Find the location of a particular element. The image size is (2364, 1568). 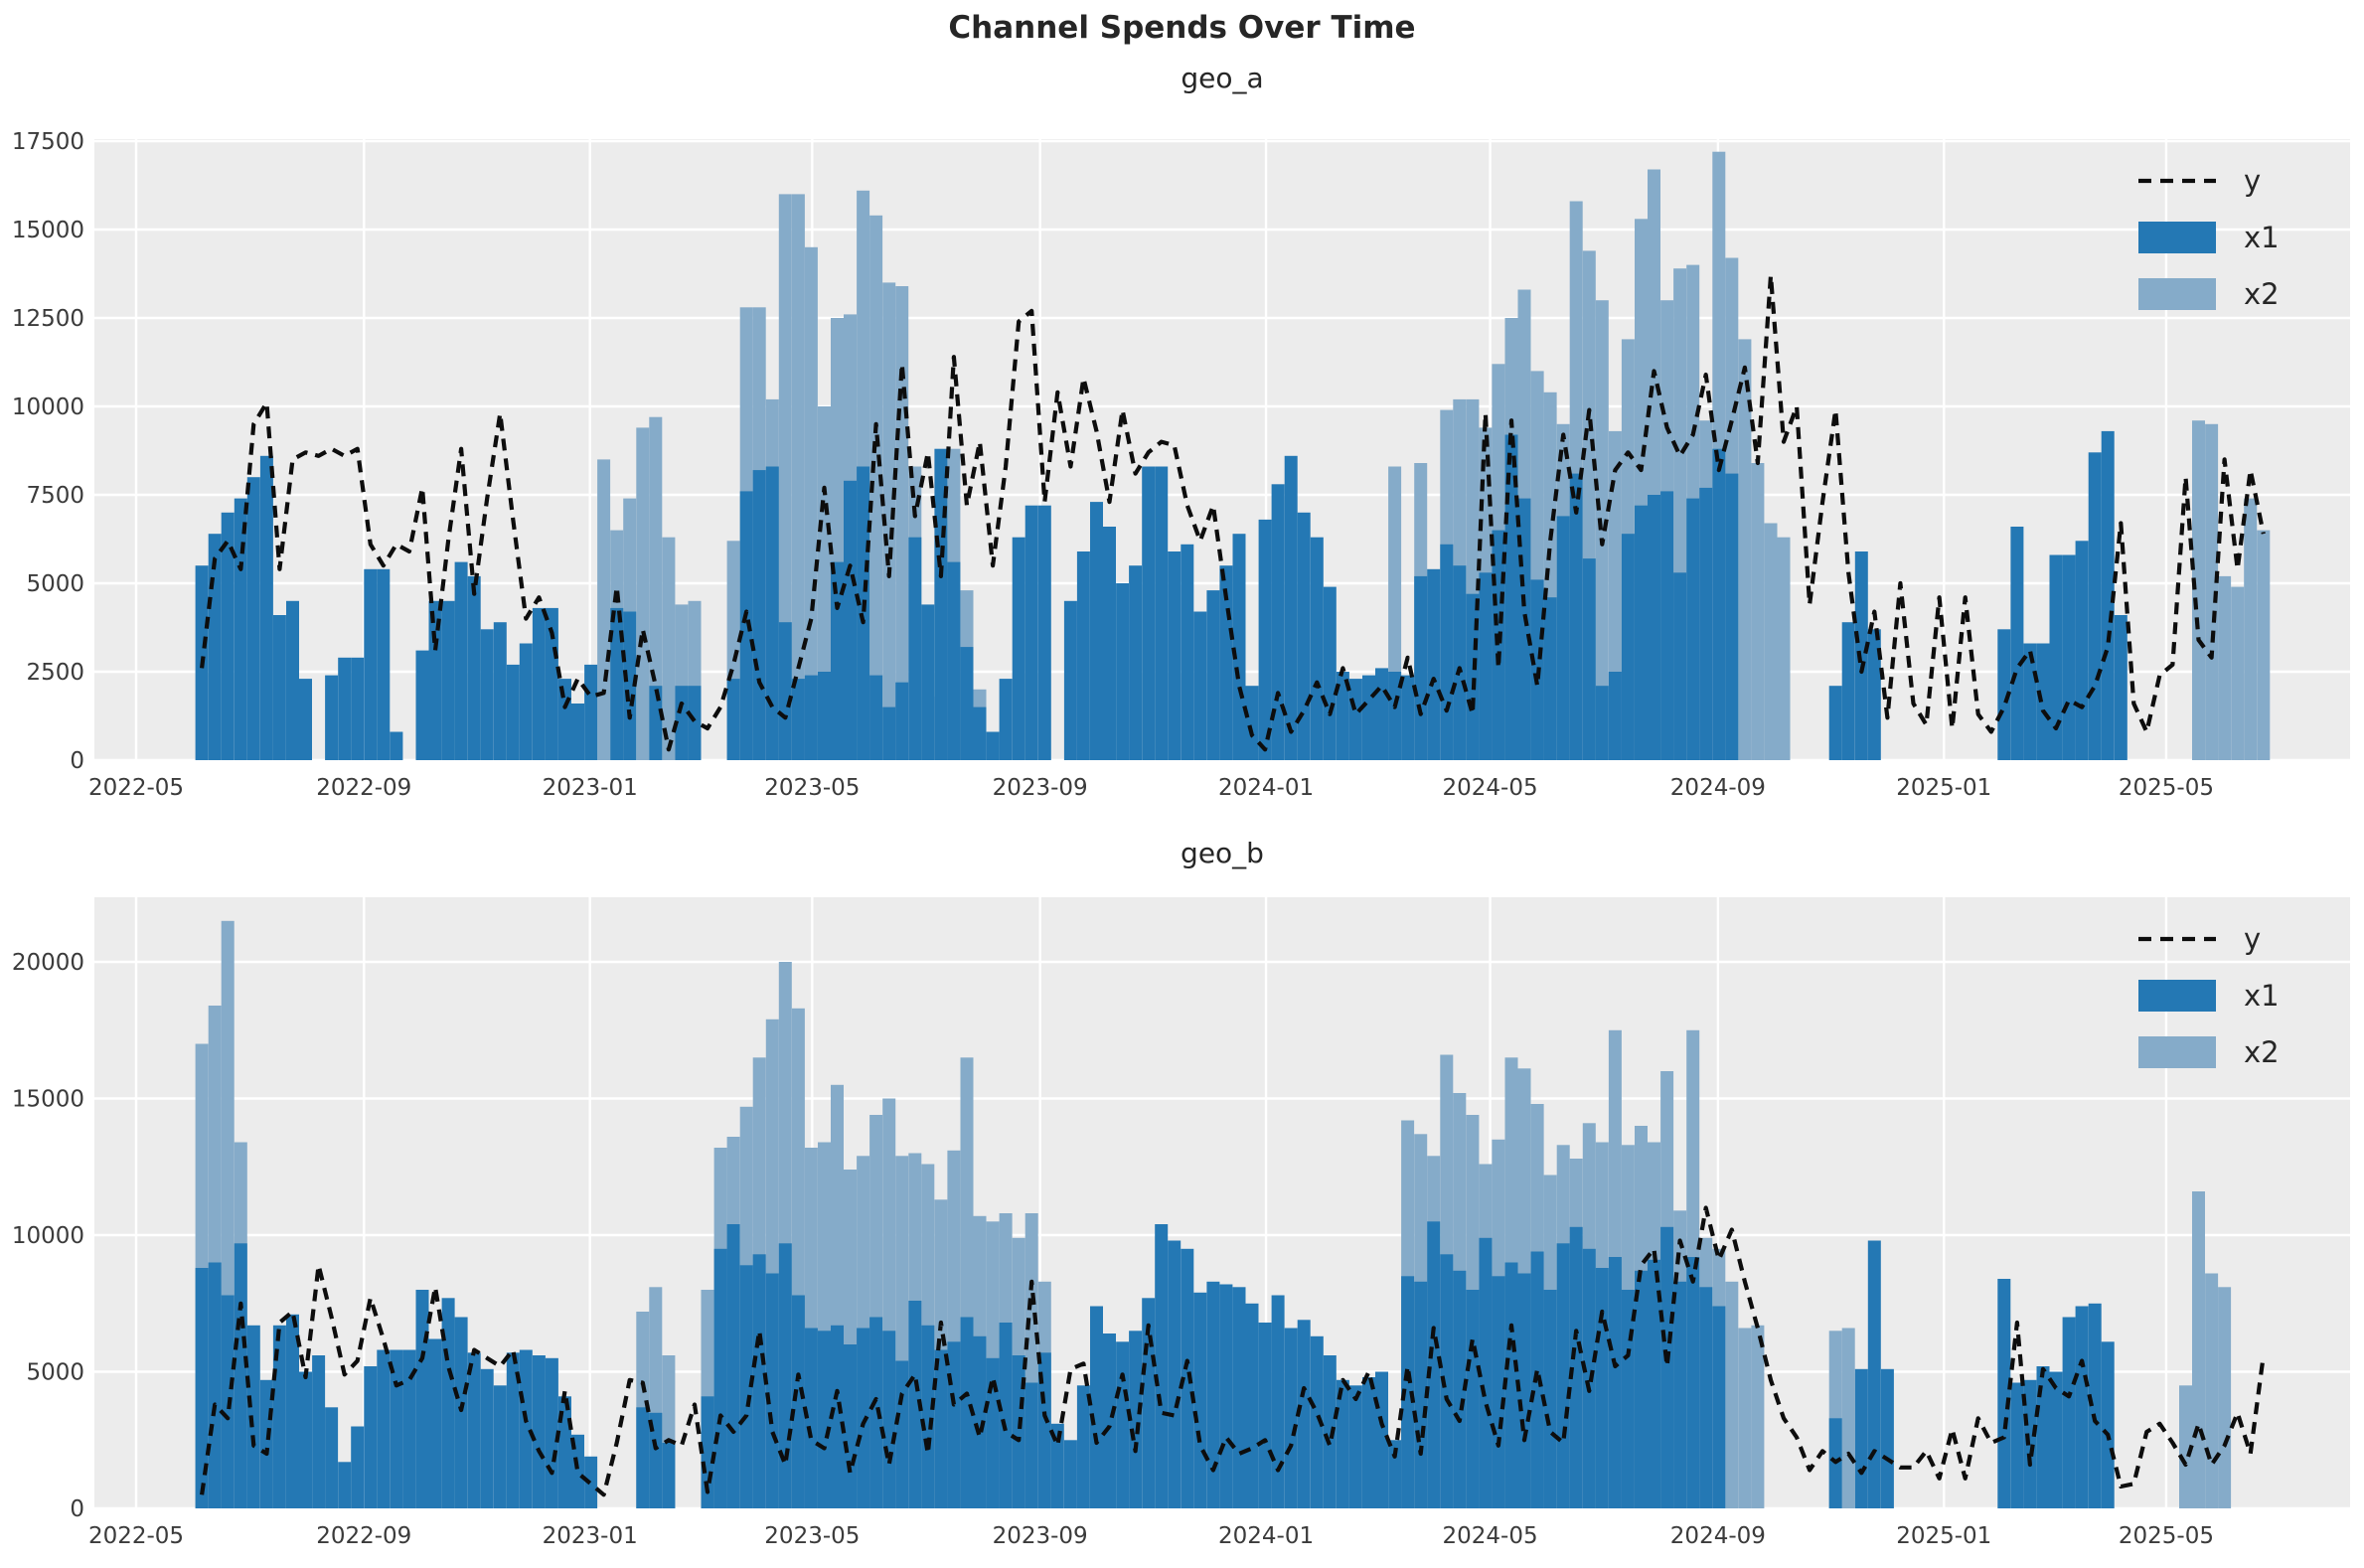

figure-title: Channel Spends Over Time is located at coordinates (1182, 28).